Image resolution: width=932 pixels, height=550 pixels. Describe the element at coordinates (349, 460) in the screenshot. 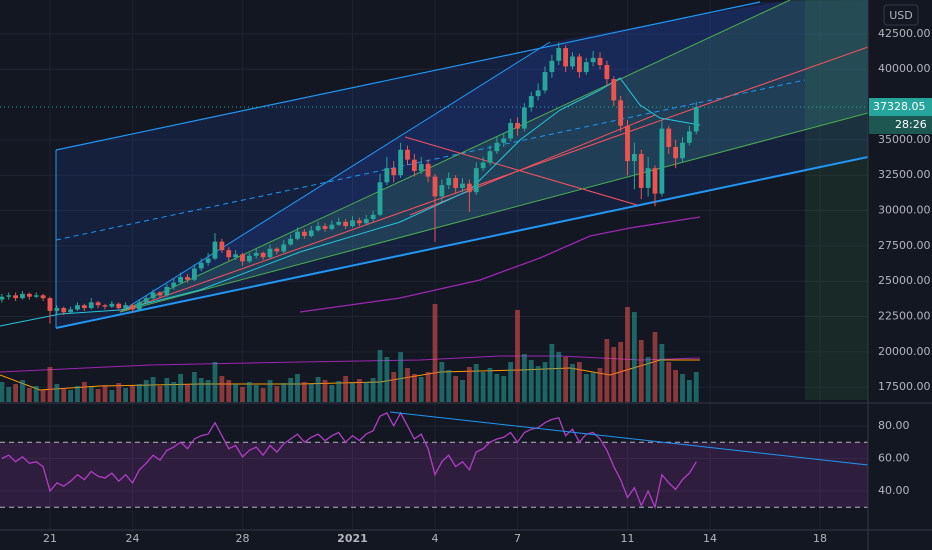

I see `rsi-line` at that location.